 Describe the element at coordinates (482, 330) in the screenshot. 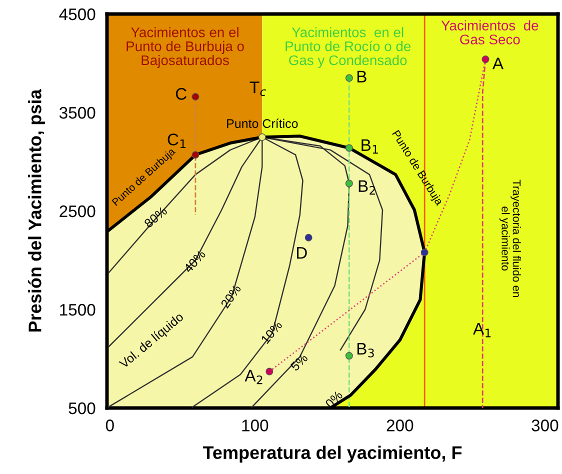

I see `annotation: A$_{1}$` at that location.